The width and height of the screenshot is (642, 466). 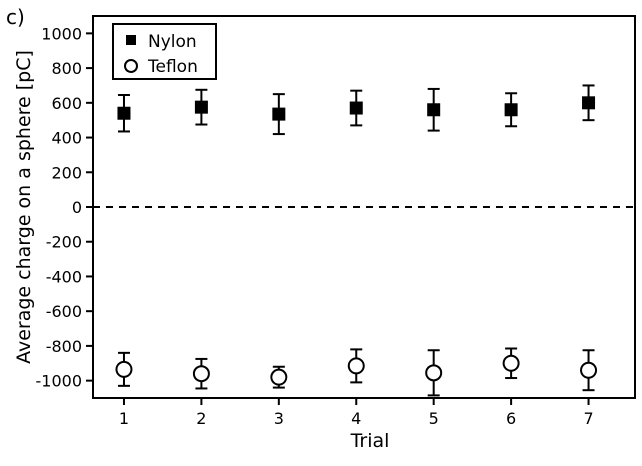 I want to click on x-tick-label: 2, so click(x=201, y=418).